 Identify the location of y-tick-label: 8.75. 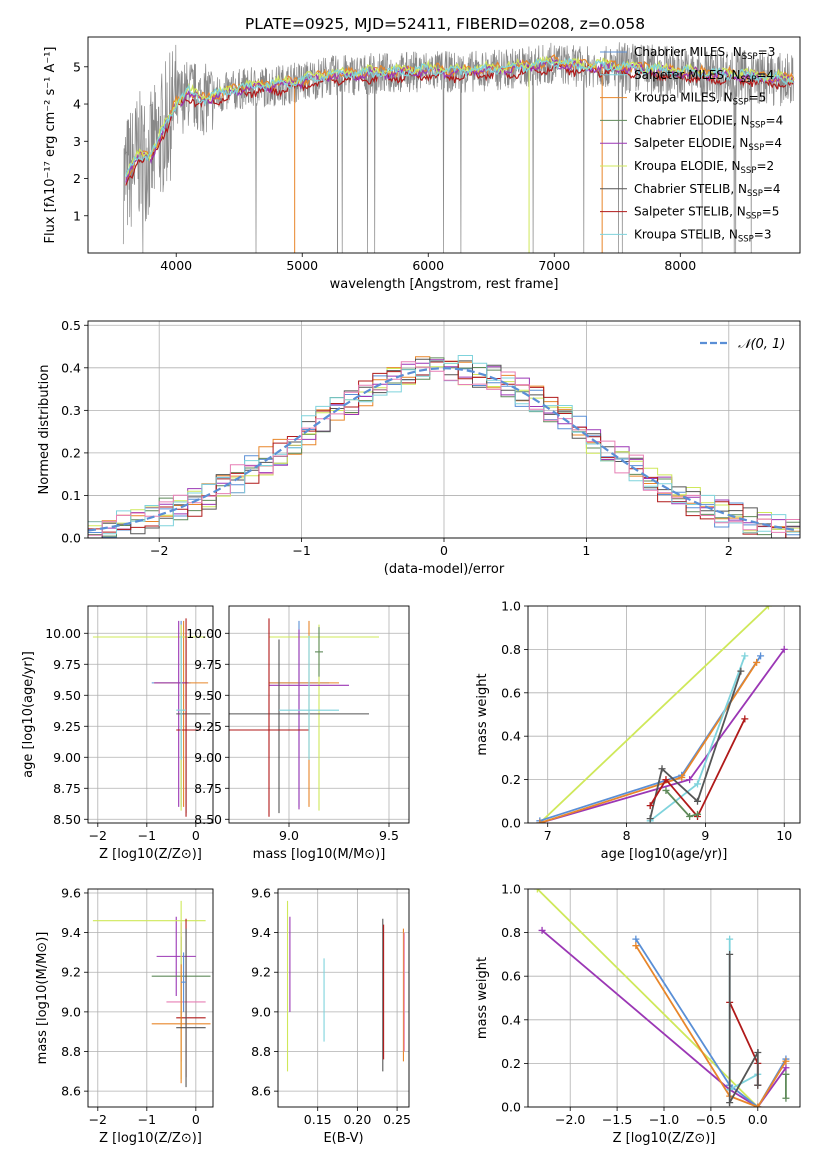
(67, 788).